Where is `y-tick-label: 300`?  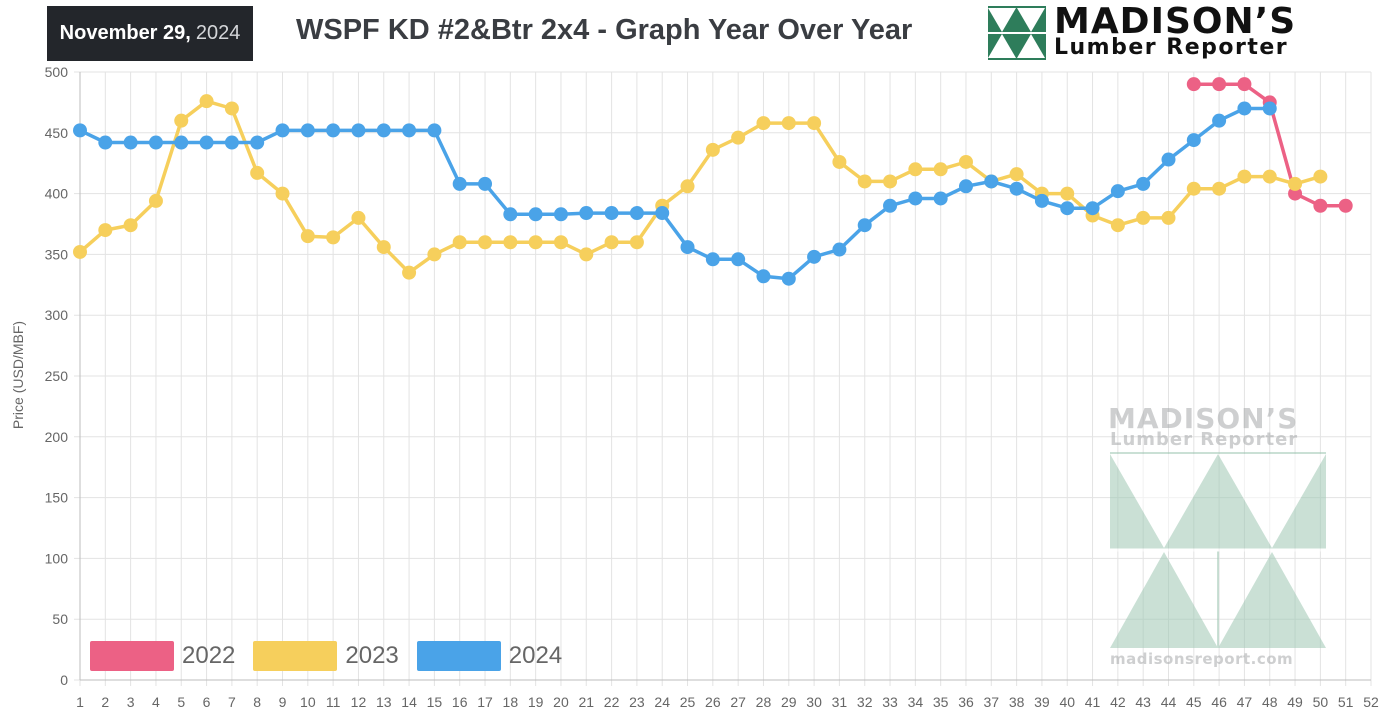
y-tick-label: 300 is located at coordinates (57, 315).